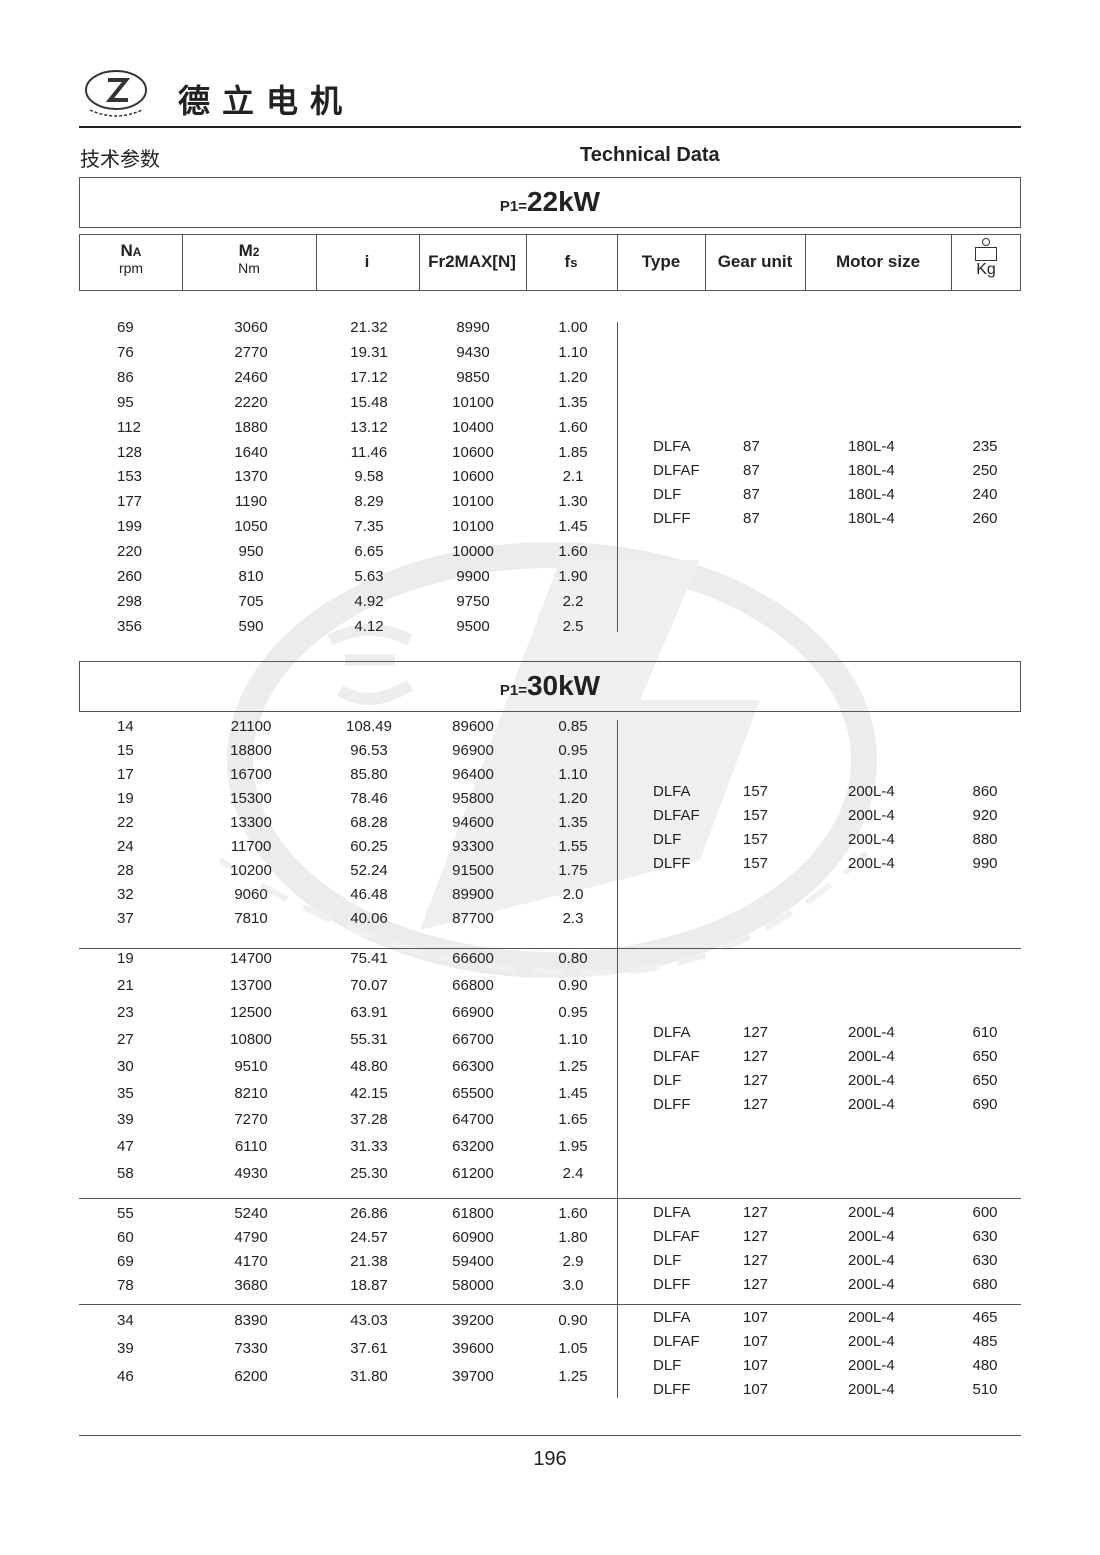 The width and height of the screenshot is (1100, 1555). I want to click on ratio-value: 5.63, so click(369, 576).